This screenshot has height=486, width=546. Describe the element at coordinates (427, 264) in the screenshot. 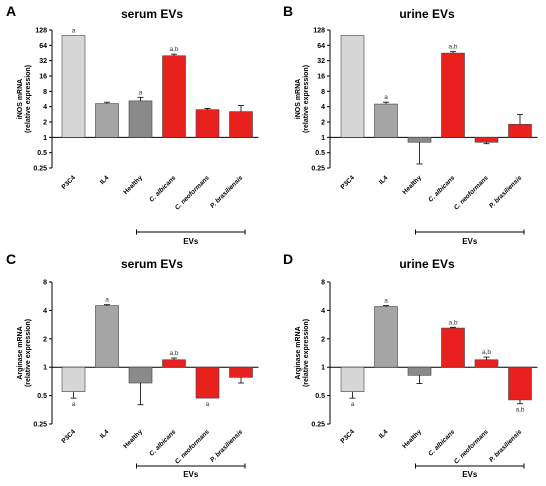

I see `chart-title: urine EVs` at that location.